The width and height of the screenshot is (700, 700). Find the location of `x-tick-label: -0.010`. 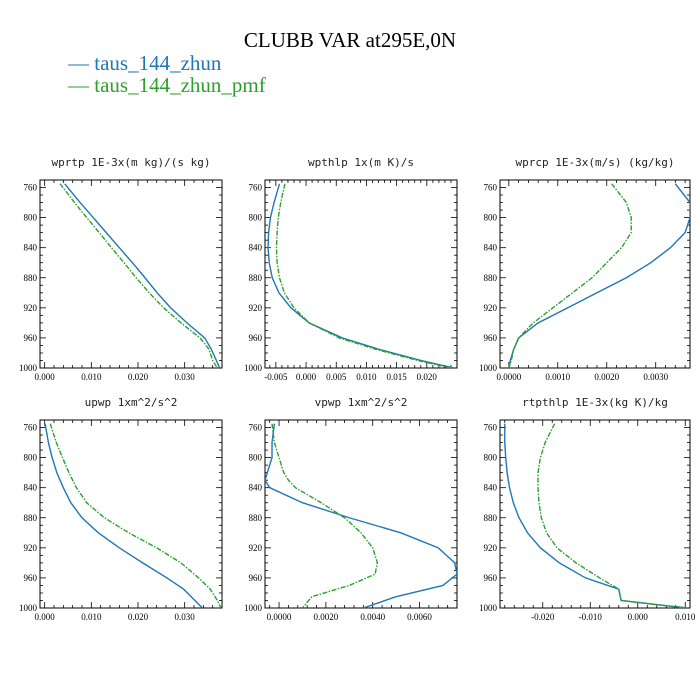

x-tick-label: -0.010 is located at coordinates (591, 617).